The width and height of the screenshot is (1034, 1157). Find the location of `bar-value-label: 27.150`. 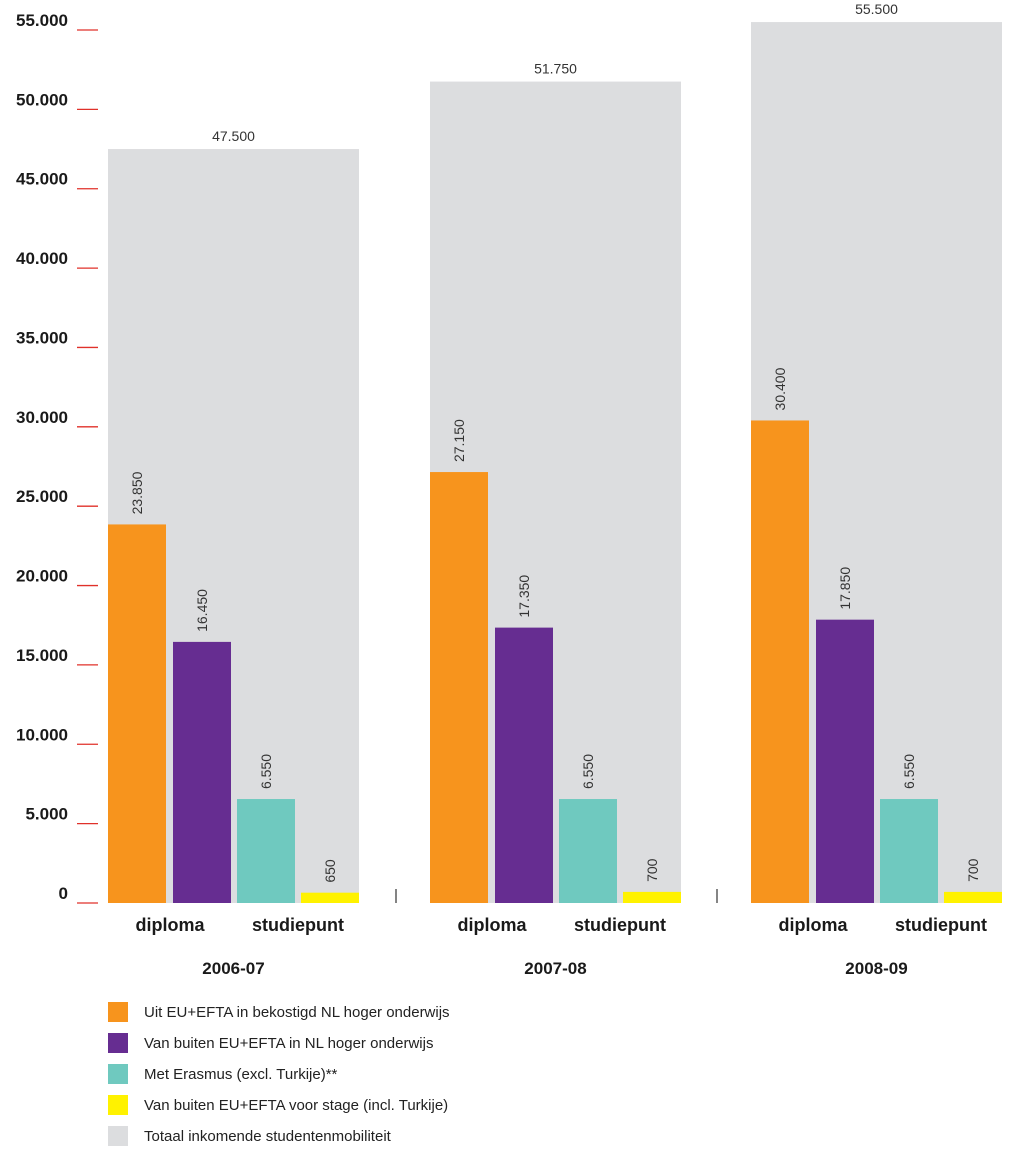

bar-value-label: 27.150 is located at coordinates (459, 440).